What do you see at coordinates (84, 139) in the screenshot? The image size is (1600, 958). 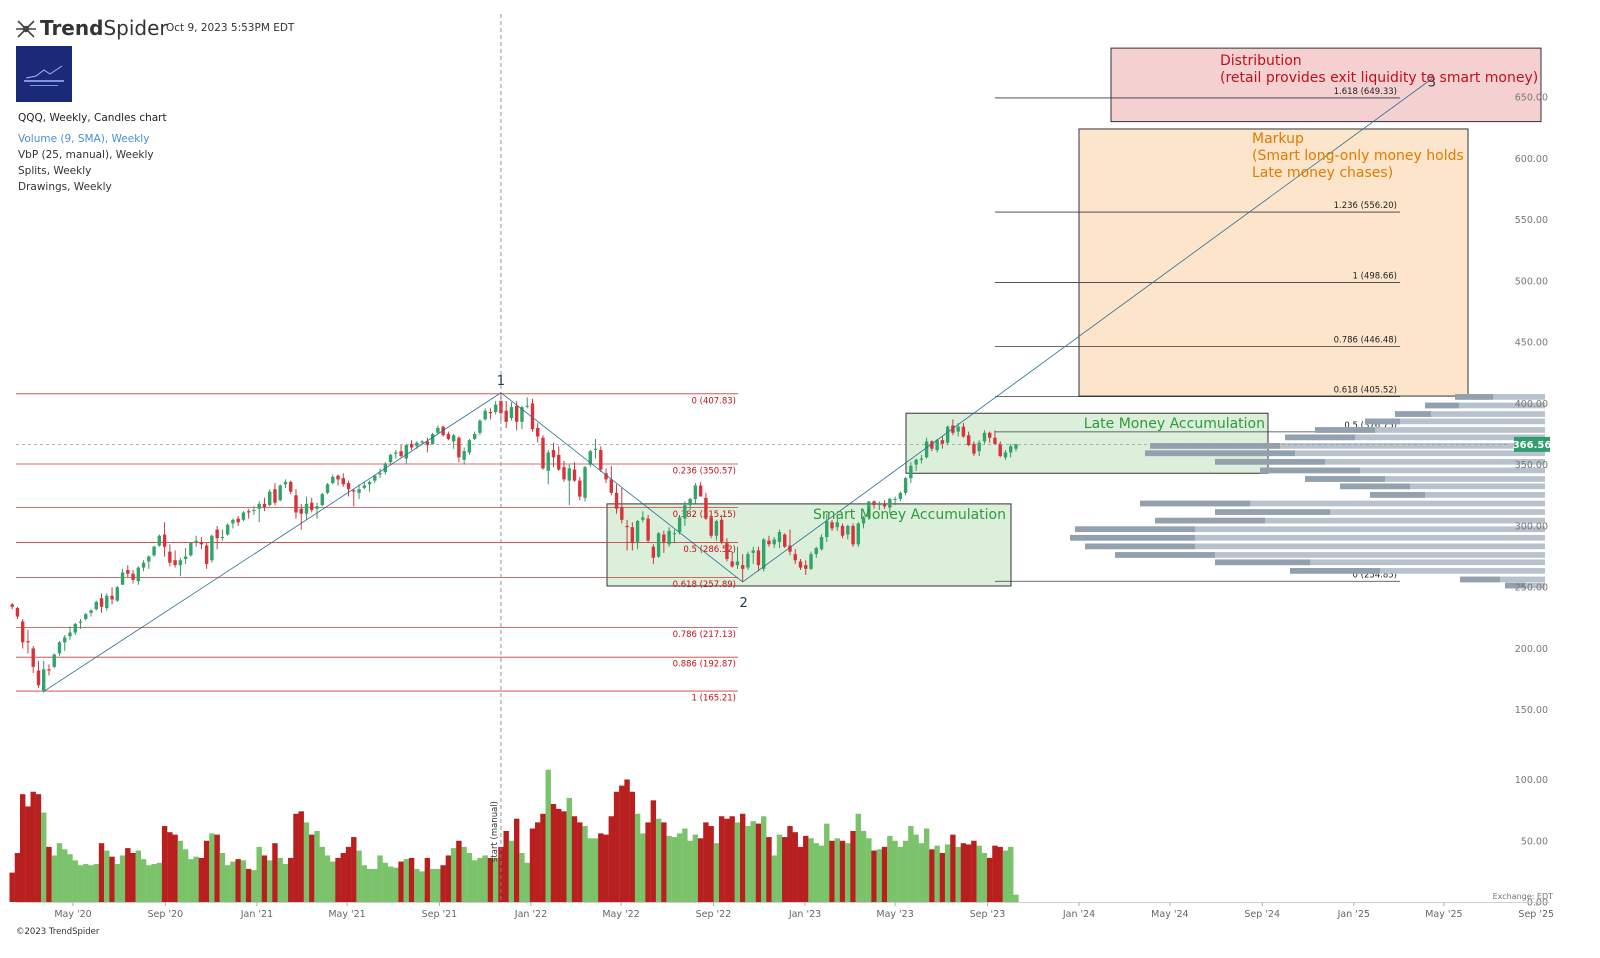 I see `legend-item: Volume (9, SMA), Weekly` at bounding box center [84, 139].